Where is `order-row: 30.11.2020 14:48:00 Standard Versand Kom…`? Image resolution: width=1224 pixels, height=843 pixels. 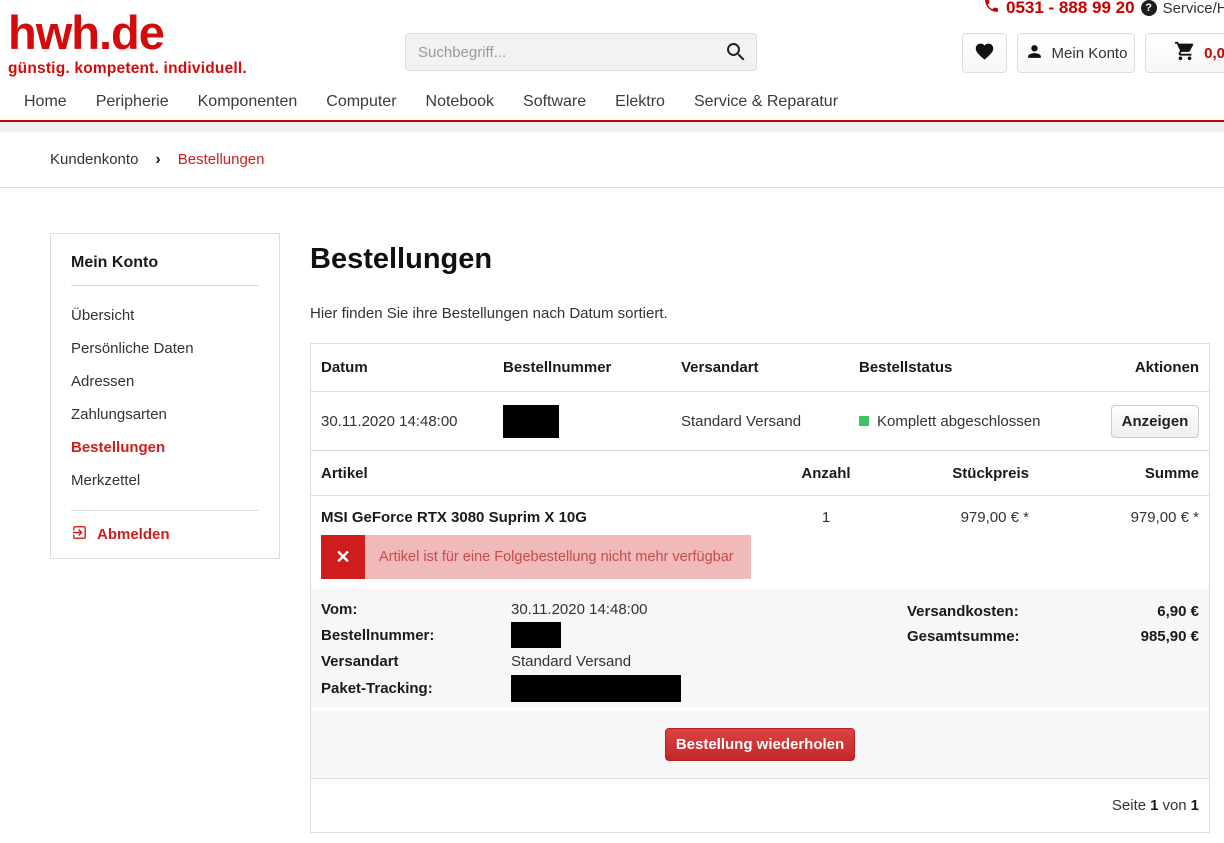 order-row: 30.11.2020 14:48:00 Standard Versand Kom… is located at coordinates (760, 421).